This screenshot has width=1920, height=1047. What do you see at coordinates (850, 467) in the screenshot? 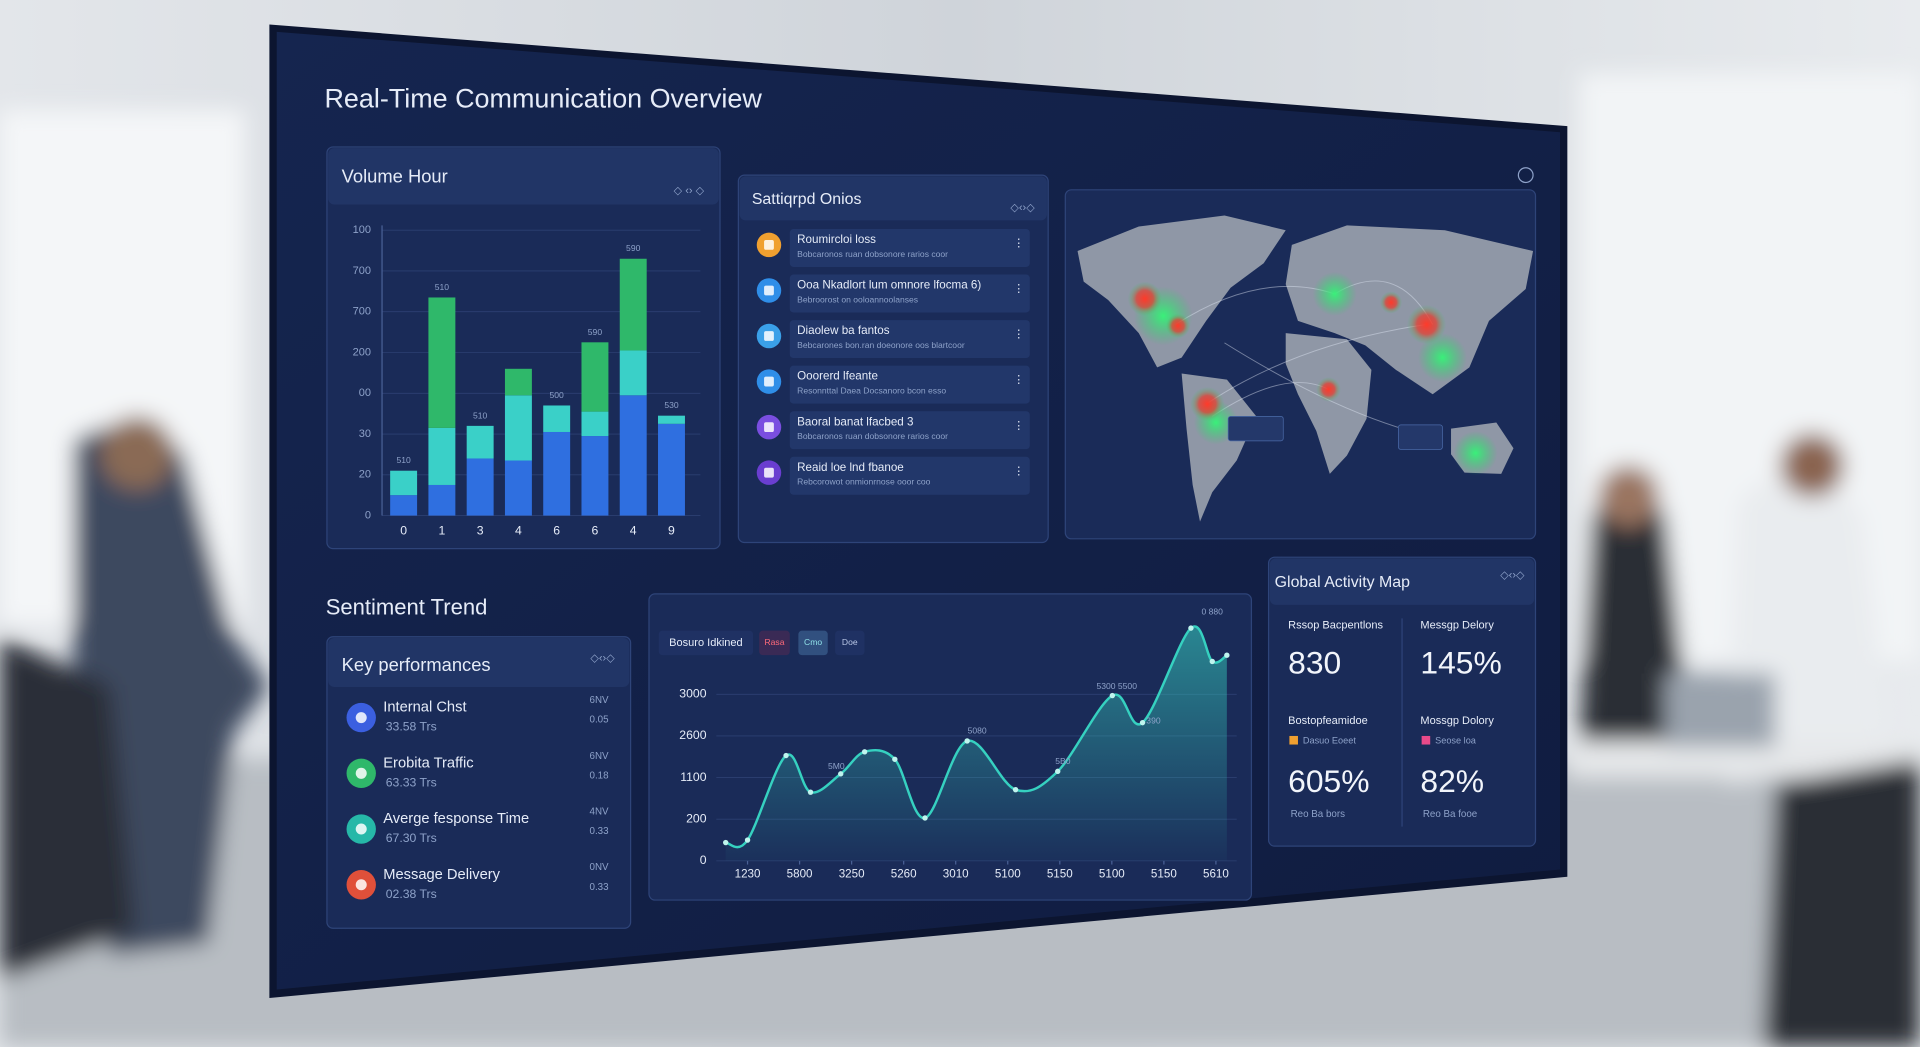
I see `feed-title: Reaid loe lnd fbanoe` at bounding box center [850, 467].